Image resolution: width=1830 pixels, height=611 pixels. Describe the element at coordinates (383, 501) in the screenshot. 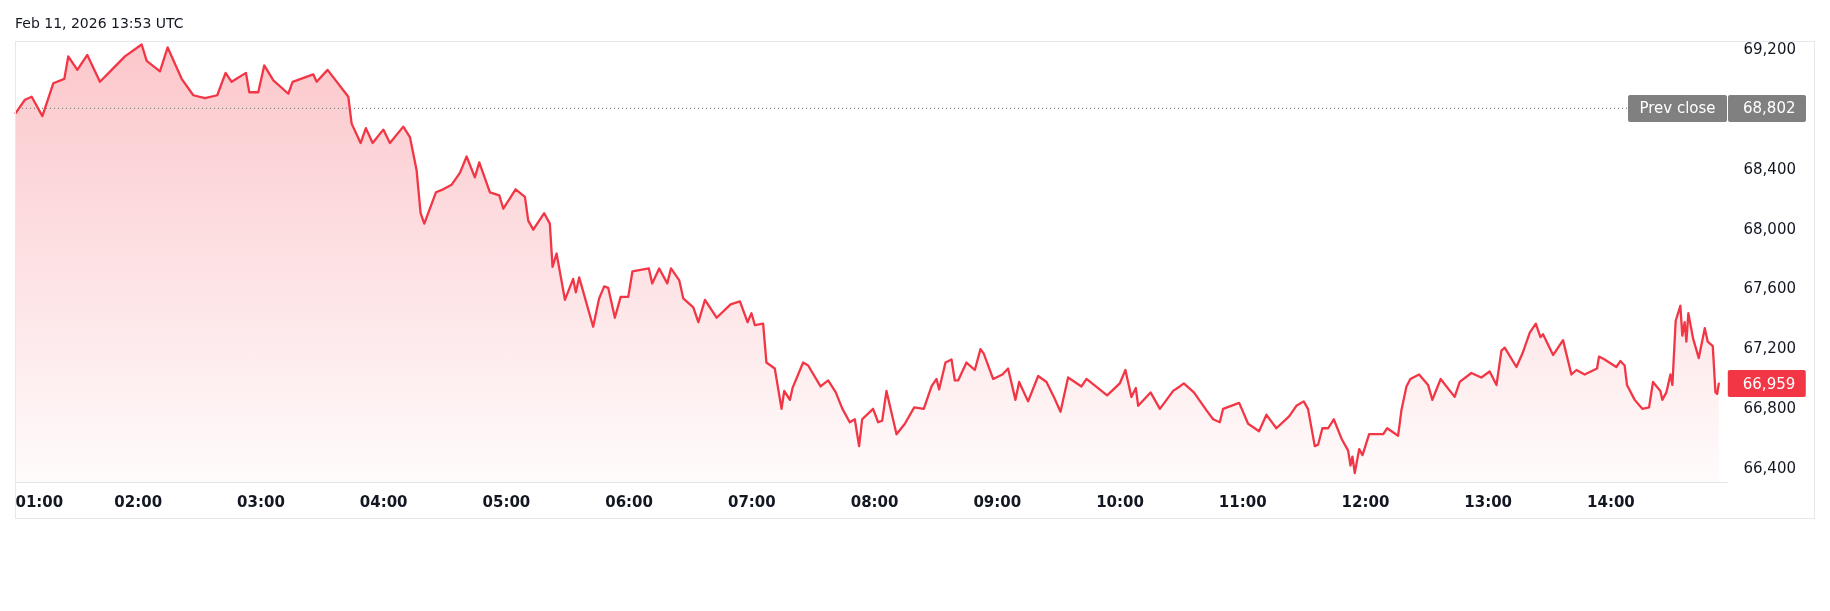

I see `x-tick-label: 04:00` at that location.